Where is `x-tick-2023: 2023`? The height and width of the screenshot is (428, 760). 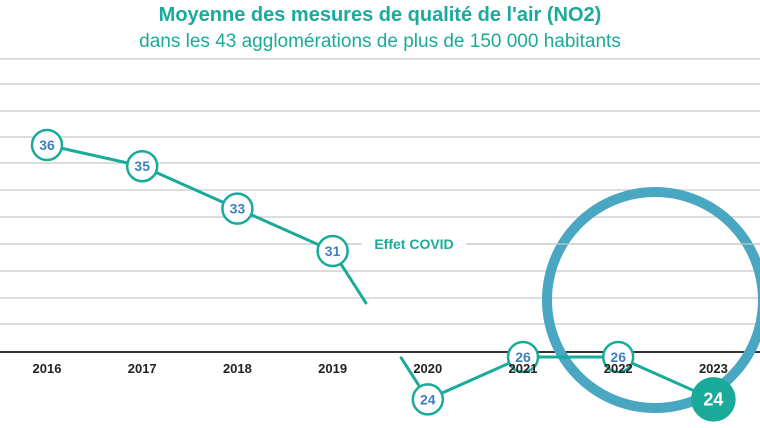 x-tick-2023: 2023 is located at coordinates (713, 368).